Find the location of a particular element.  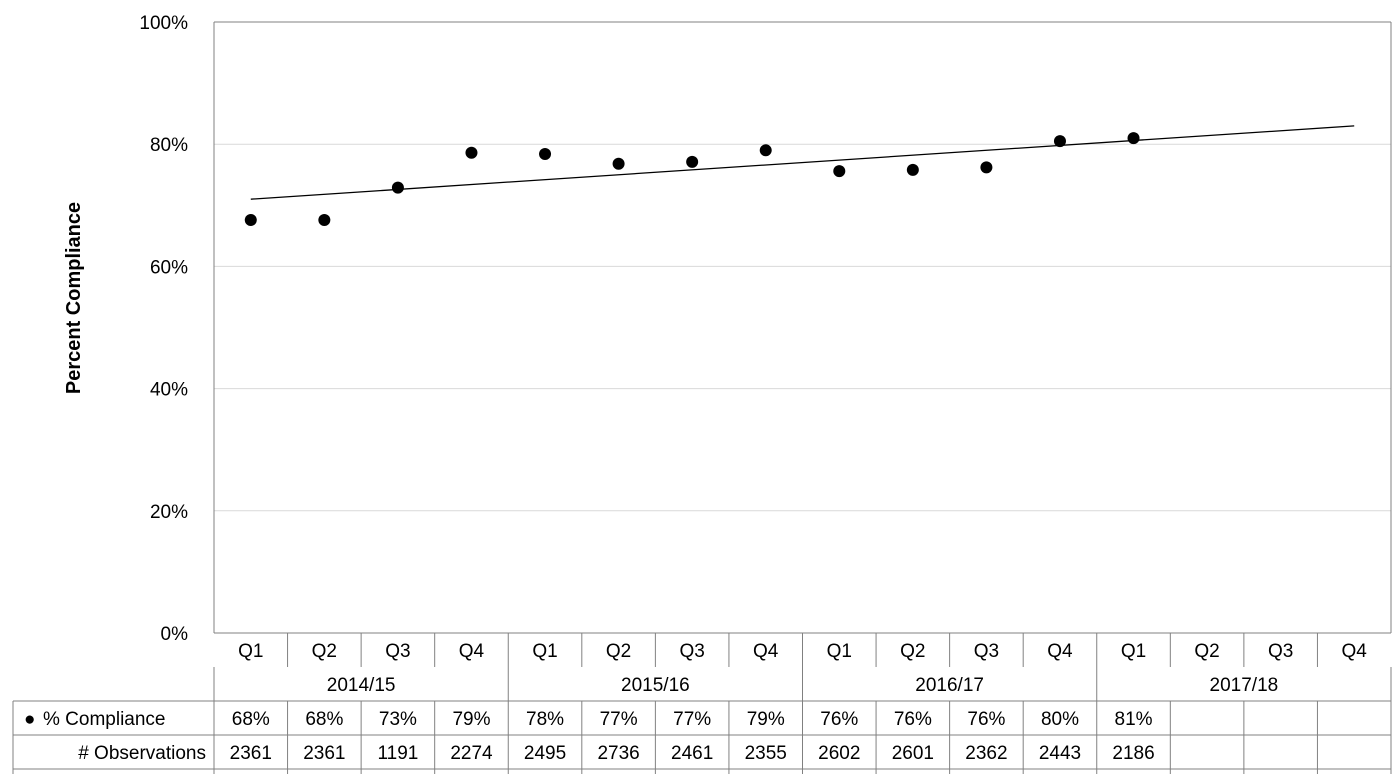

table-cell: 78% is located at coordinates (545, 719).